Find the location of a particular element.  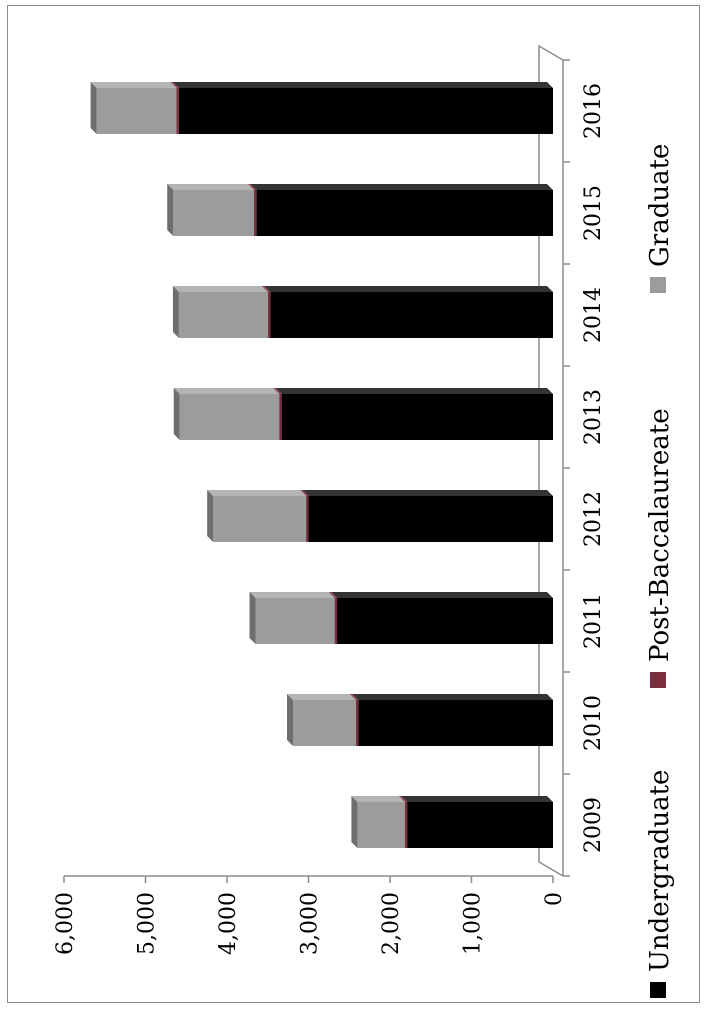

category-label: 2010 is located at coordinates (593, 723).